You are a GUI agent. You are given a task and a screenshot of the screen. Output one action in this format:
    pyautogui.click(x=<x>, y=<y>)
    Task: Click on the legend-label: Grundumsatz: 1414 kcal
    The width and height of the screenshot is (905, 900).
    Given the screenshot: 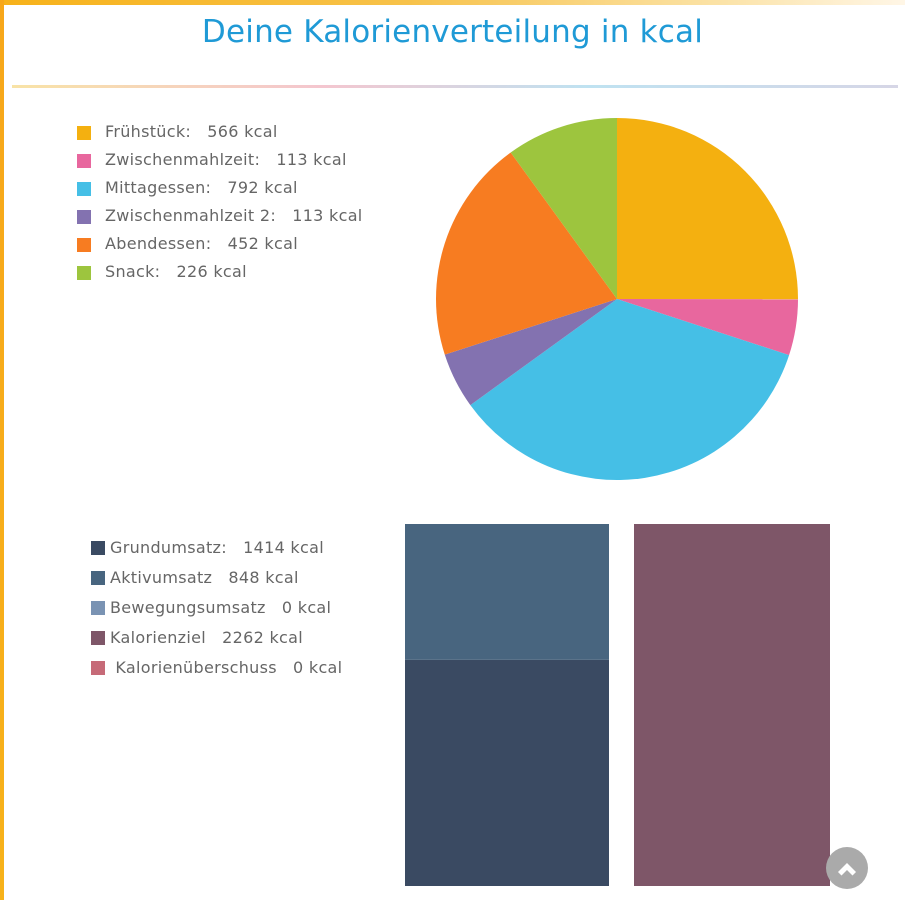 What is the action you would take?
    pyautogui.click(x=217, y=547)
    